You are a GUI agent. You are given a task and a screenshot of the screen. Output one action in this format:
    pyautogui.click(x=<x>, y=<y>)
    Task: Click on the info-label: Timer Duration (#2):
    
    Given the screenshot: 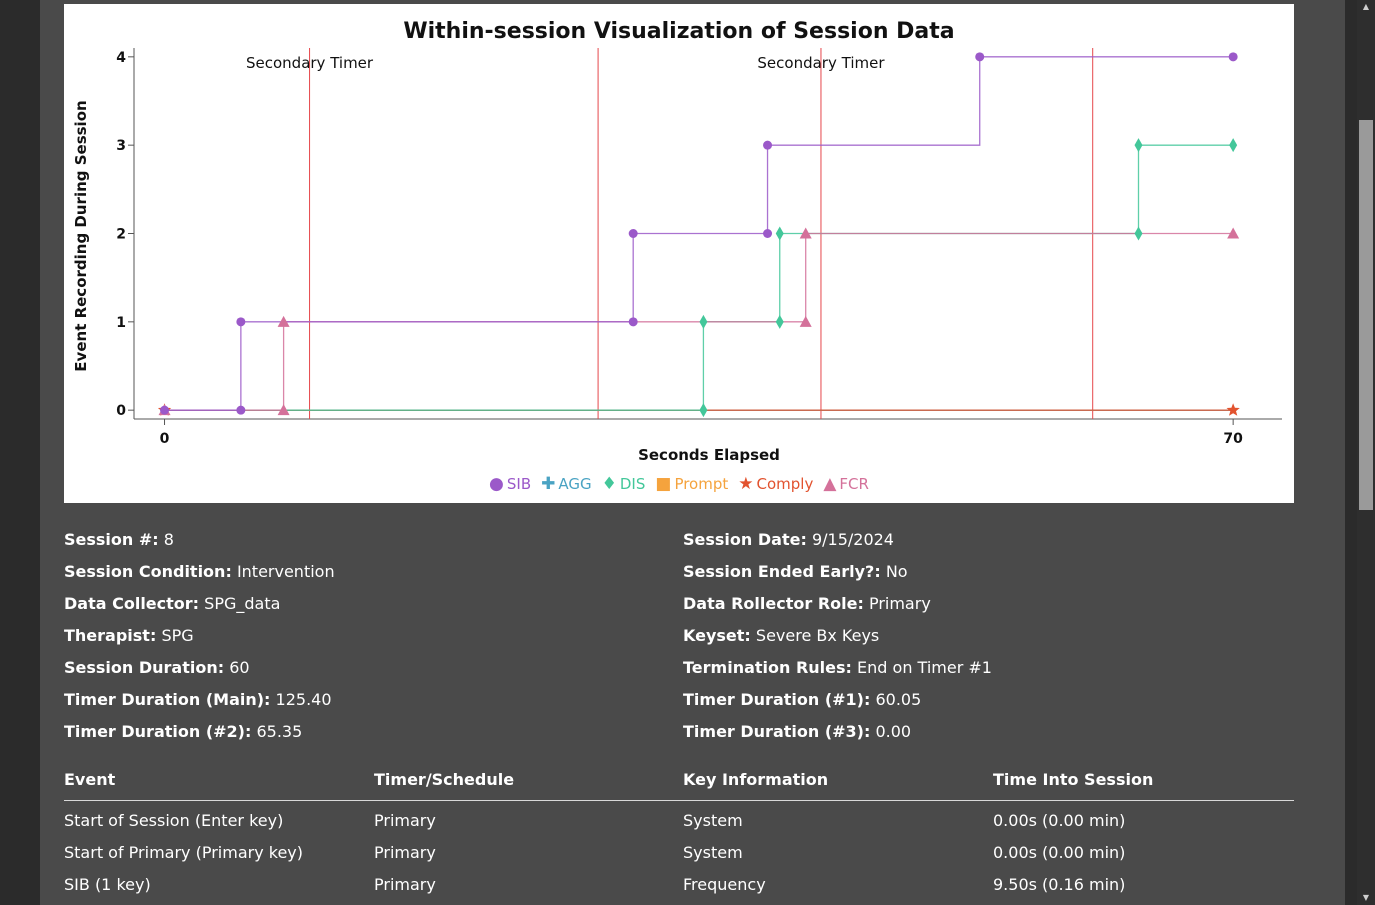 What is the action you would take?
    pyautogui.click(x=158, y=731)
    